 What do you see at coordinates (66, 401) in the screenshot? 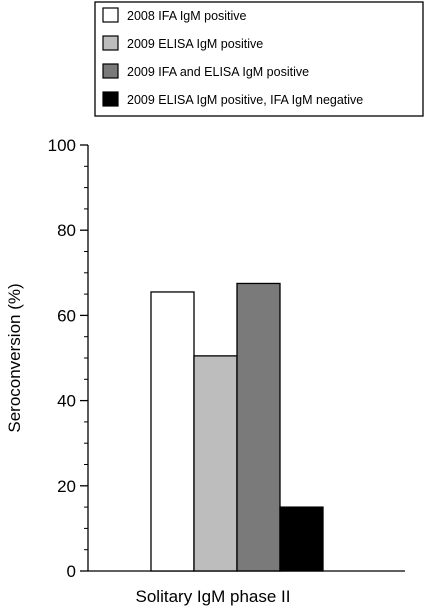
I see `y-tick-label: 40` at bounding box center [66, 401].